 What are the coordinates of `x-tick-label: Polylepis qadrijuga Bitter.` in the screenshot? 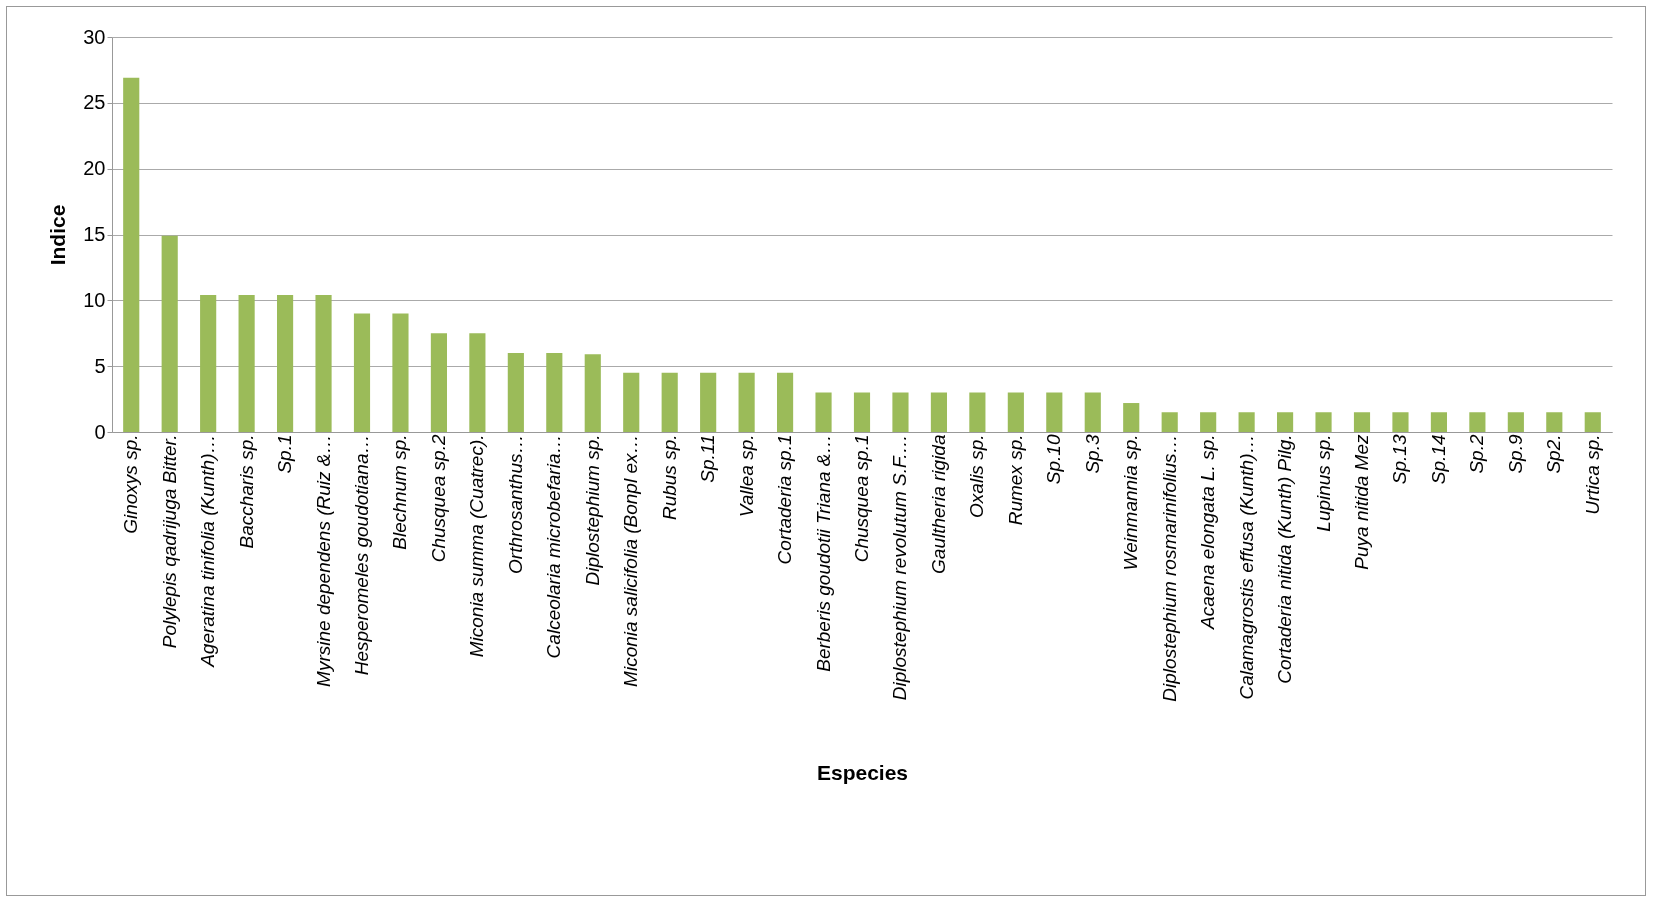 It's located at (169, 541).